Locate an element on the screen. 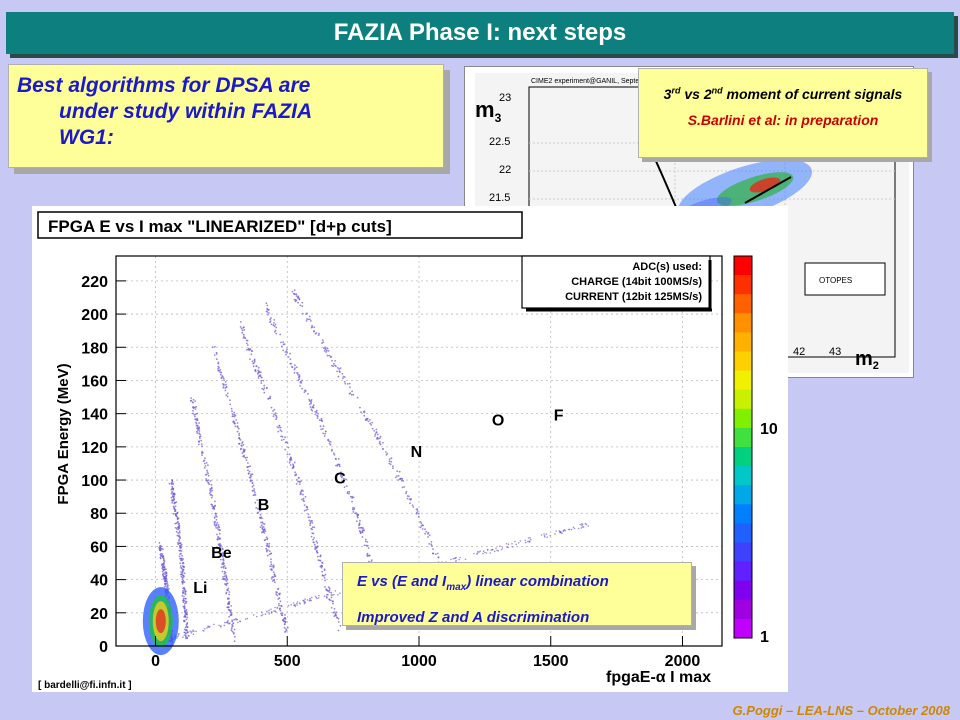  adc-line: CURRENT (12bit 125MS/s) is located at coordinates (633, 297).